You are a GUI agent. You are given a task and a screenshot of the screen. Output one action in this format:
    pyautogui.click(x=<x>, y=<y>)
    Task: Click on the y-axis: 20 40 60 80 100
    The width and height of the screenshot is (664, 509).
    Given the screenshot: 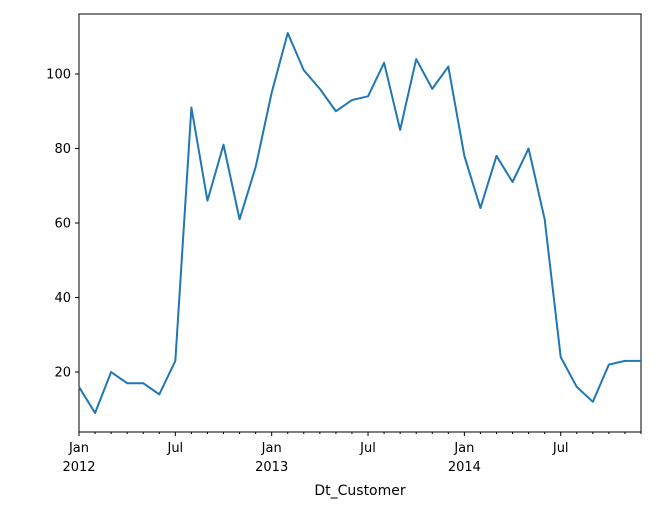 What is the action you would take?
    pyautogui.click(x=62, y=224)
    